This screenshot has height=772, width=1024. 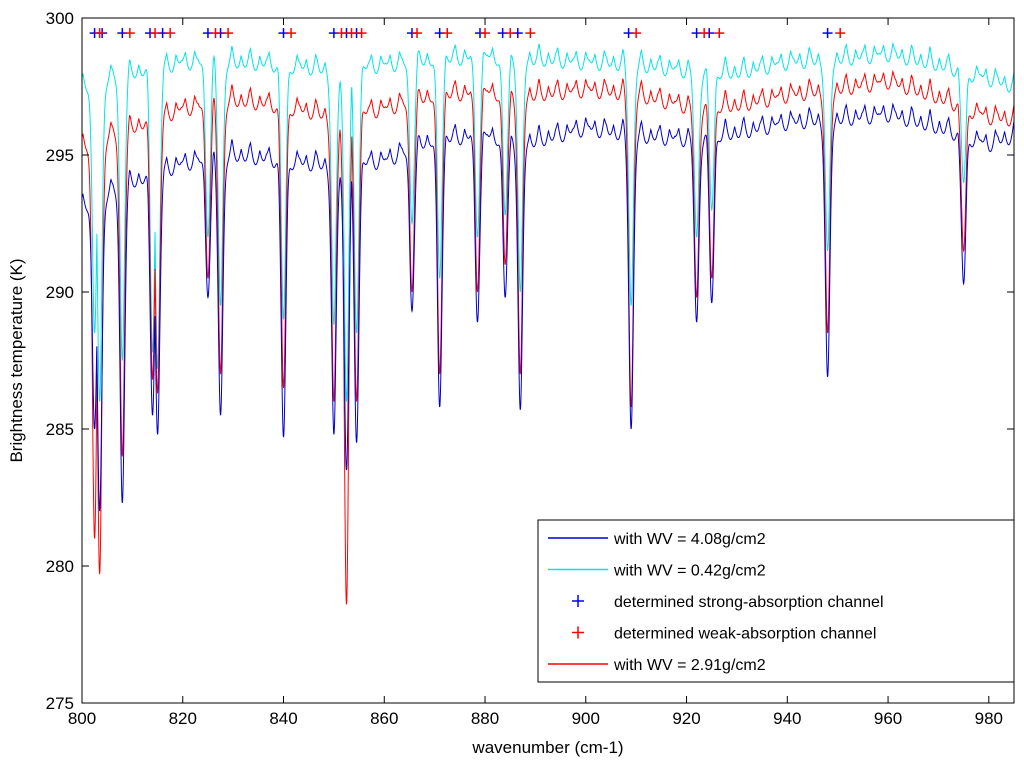 I want to click on y-tick-label: 280, so click(x=60, y=566).